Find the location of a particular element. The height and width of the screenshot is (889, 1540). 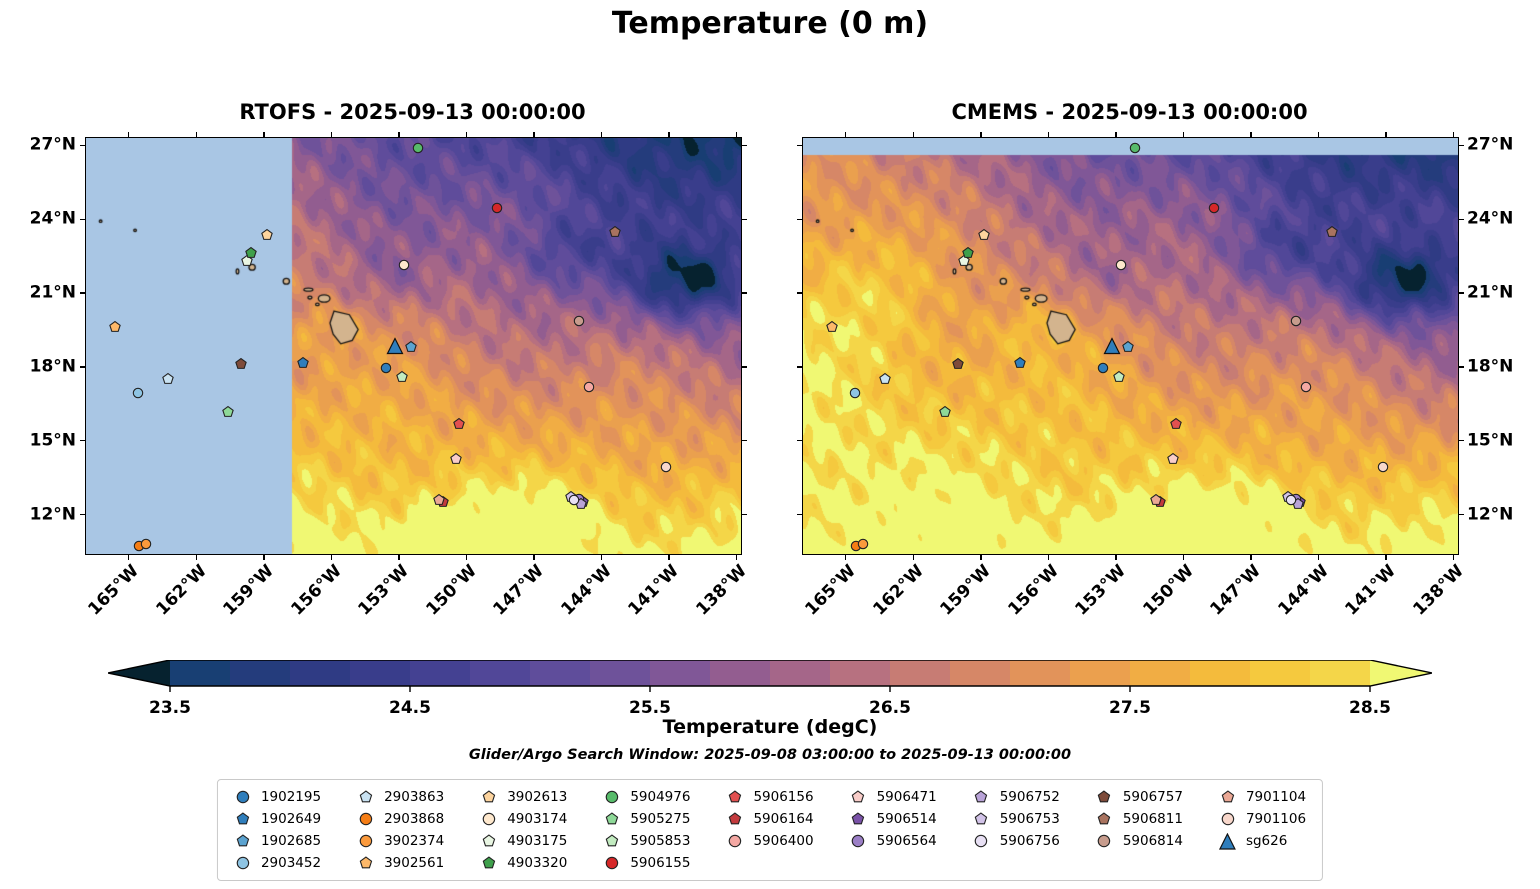

legend-entry-label: 2903863 is located at coordinates (414, 797).